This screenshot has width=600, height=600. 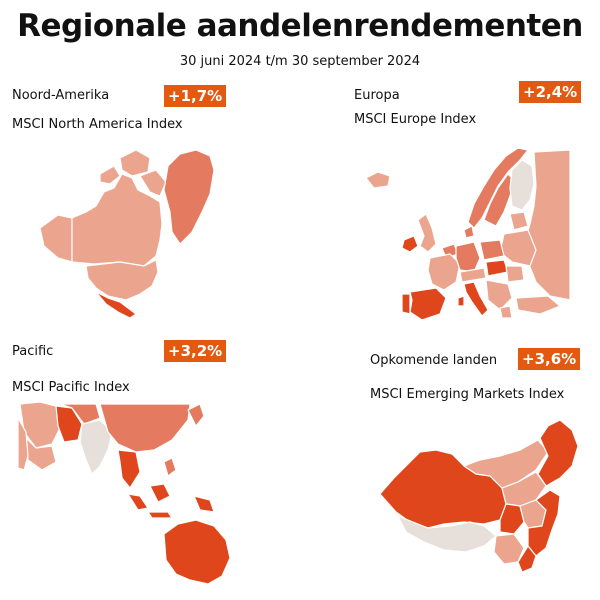 What do you see at coordinates (40, 453) in the screenshot?
I see `map-country-arabia` at bounding box center [40, 453].